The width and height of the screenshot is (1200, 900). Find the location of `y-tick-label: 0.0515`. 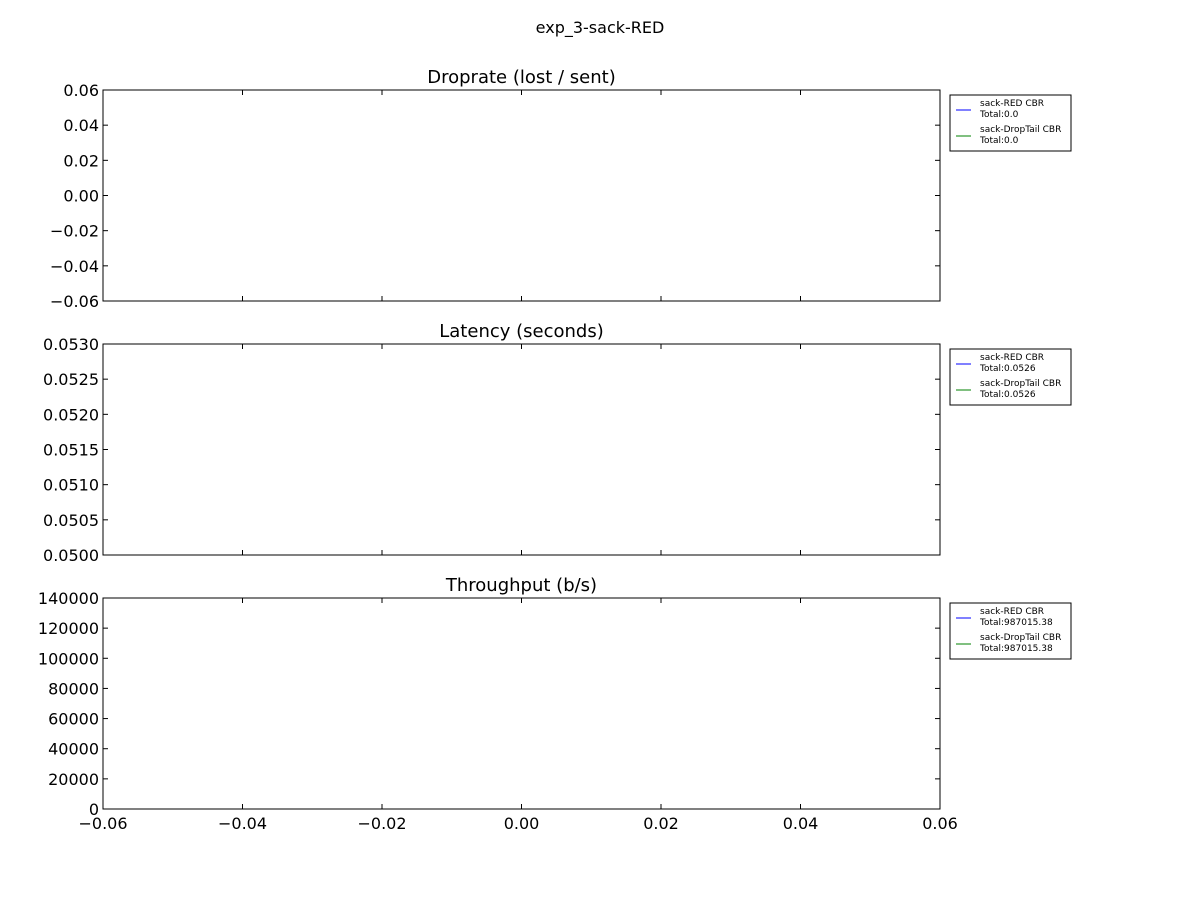

y-tick-label: 0.0515 is located at coordinates (71, 450).